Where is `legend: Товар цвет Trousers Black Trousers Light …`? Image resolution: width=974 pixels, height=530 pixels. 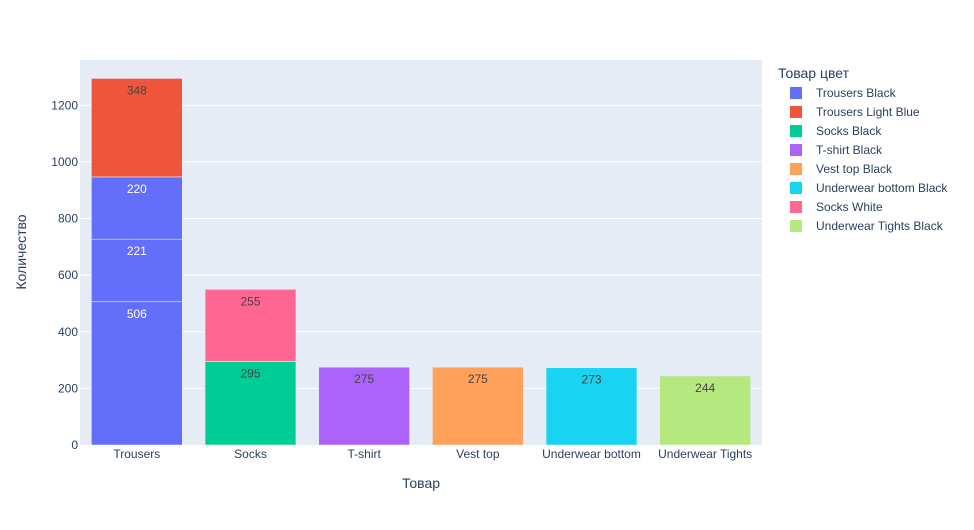 legend: Товар цвет Trousers Black Trousers Light … is located at coordinates (863, 149).